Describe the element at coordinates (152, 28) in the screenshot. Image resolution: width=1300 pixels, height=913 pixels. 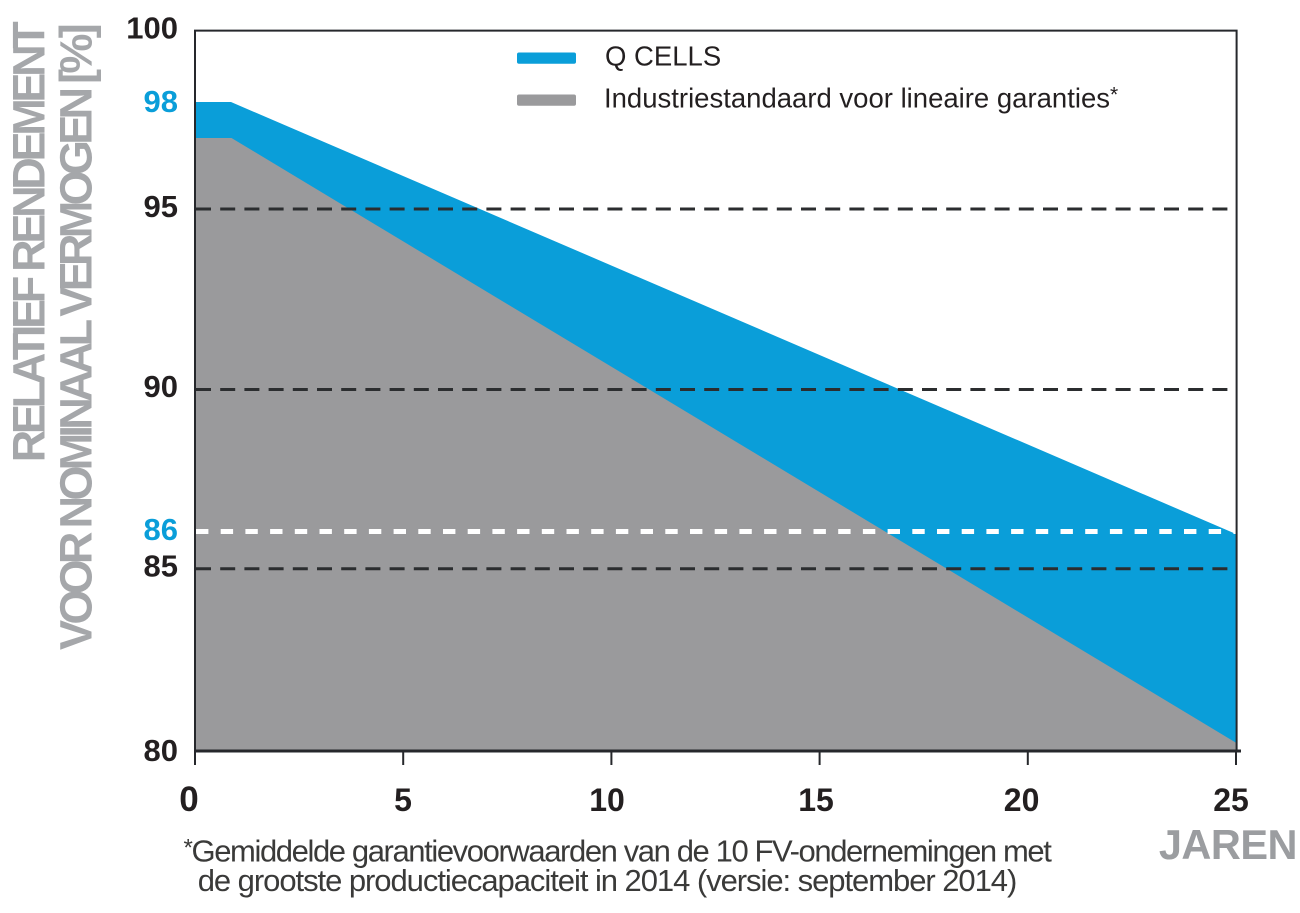
I see `svg-text: 100` at that location.